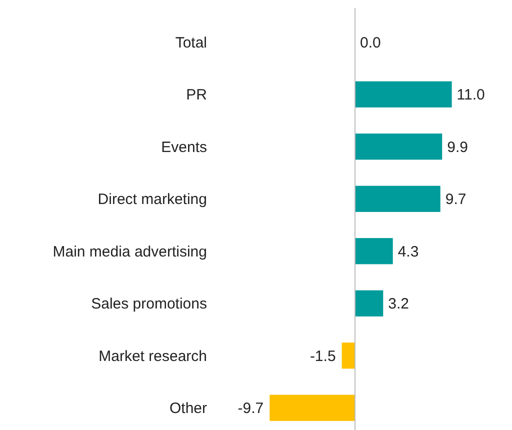  I want to click on data-label: 11.0, so click(470, 95).